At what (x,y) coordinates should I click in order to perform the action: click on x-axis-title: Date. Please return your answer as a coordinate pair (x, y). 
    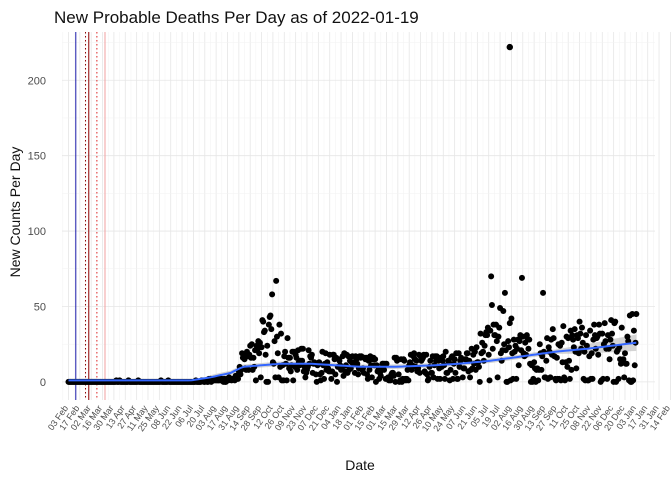
    Looking at the image, I should click on (360, 465).